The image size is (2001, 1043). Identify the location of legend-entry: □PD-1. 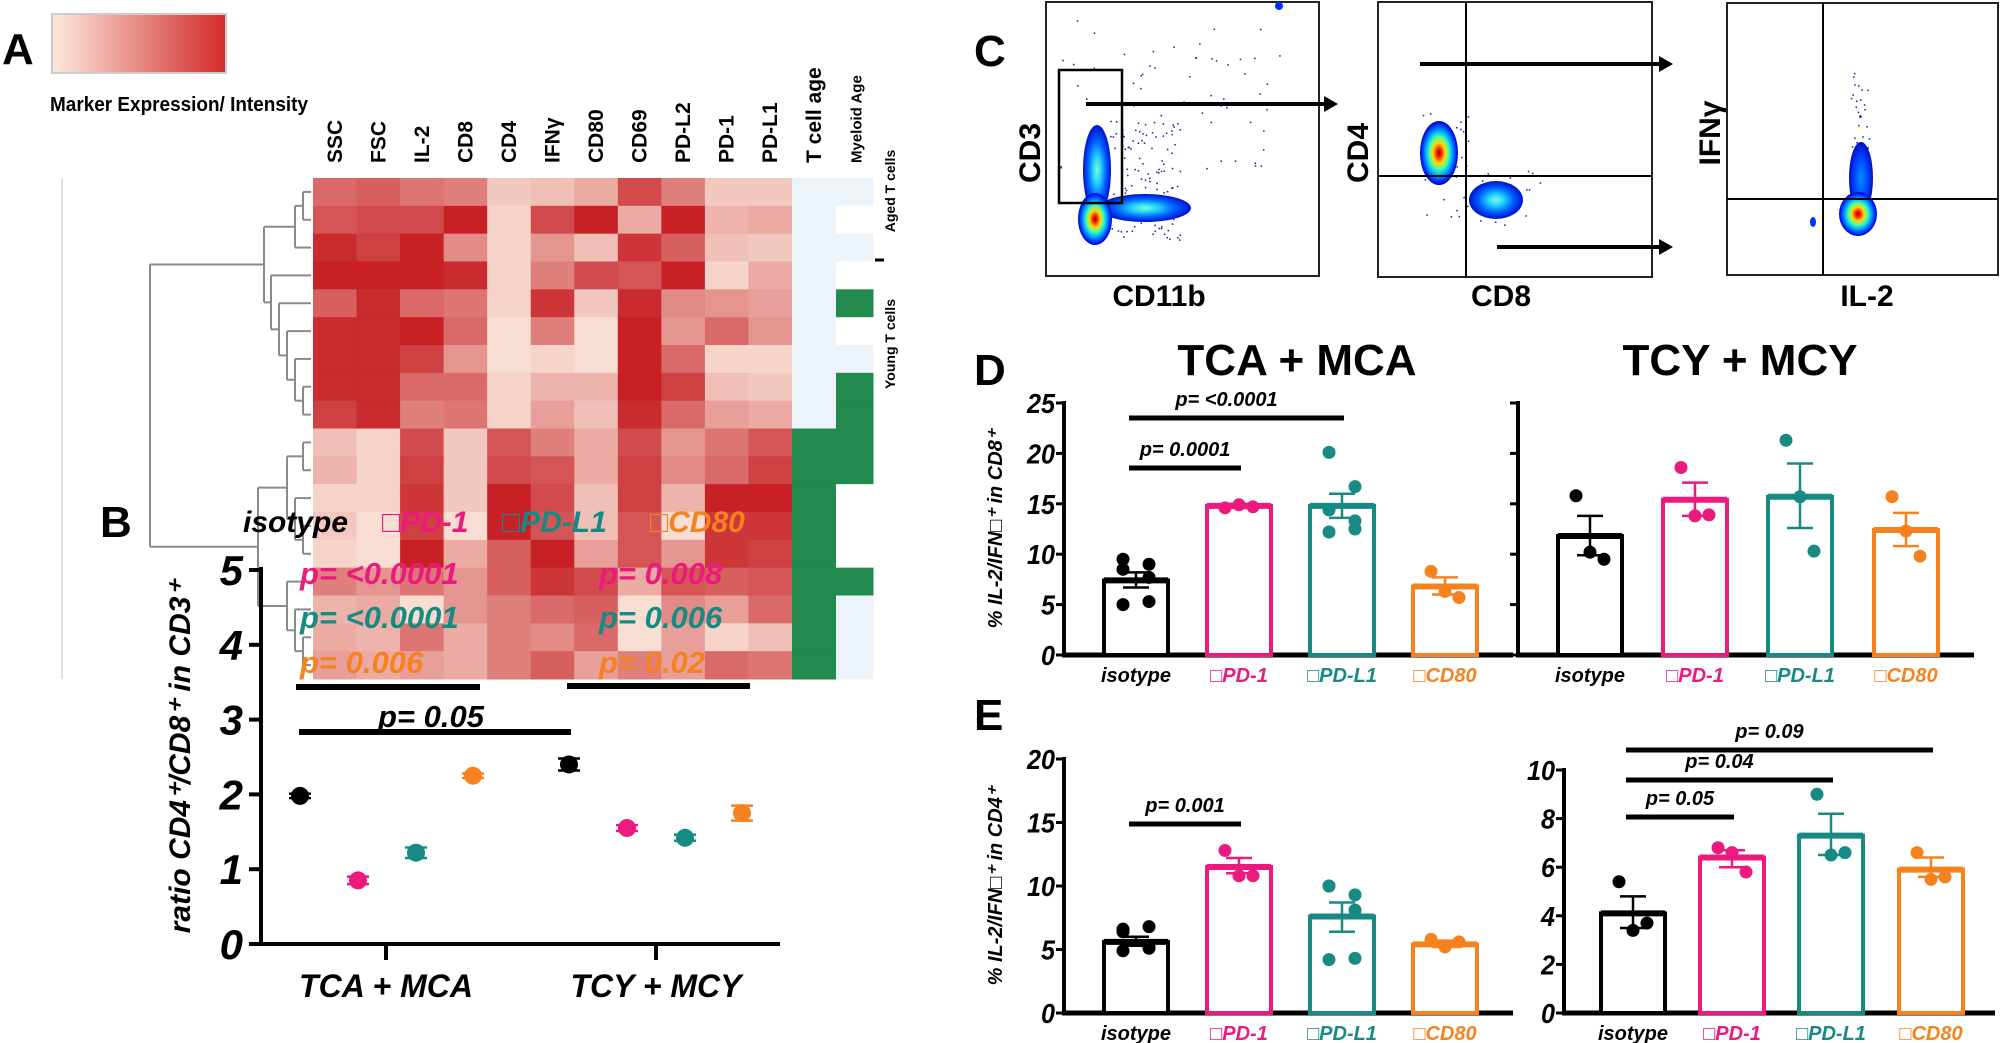
(425, 522).